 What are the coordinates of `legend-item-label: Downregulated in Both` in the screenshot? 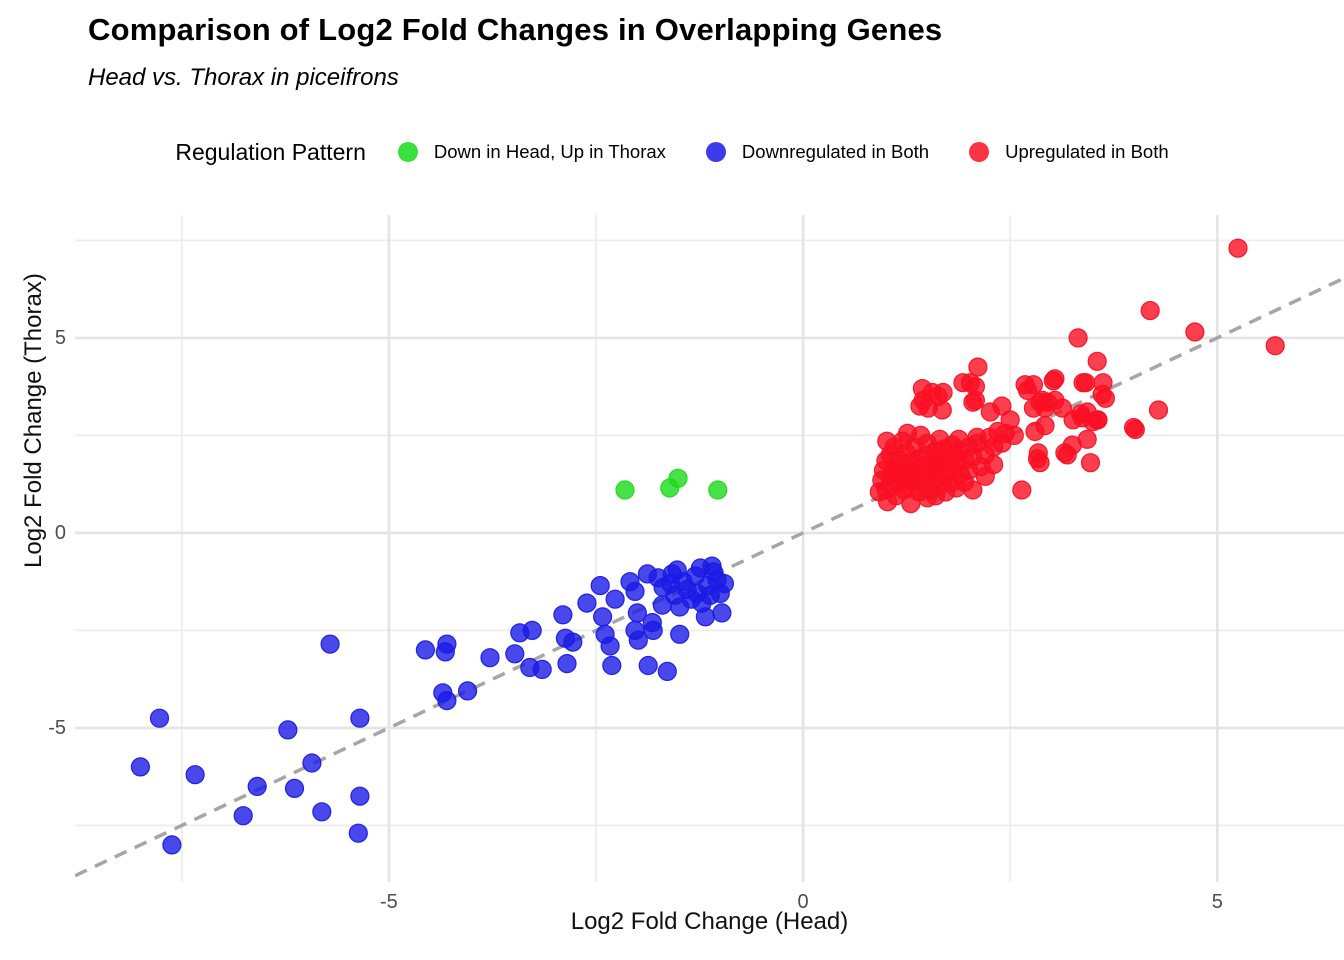 It's located at (835, 151).